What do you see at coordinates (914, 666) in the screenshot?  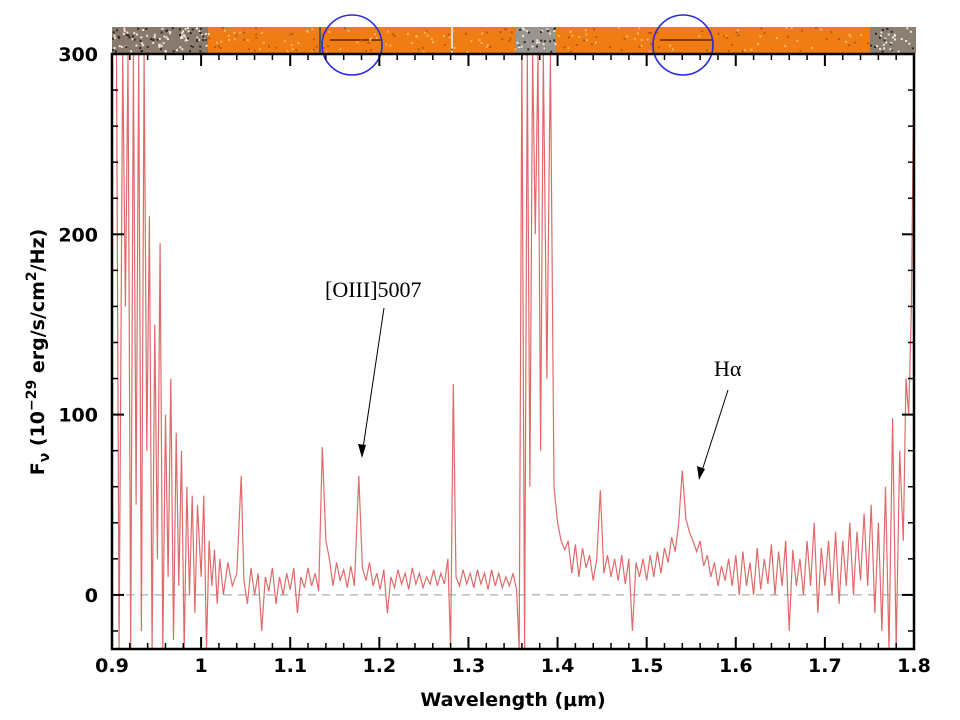 I see `x-tick-label: 1.8` at bounding box center [914, 666].